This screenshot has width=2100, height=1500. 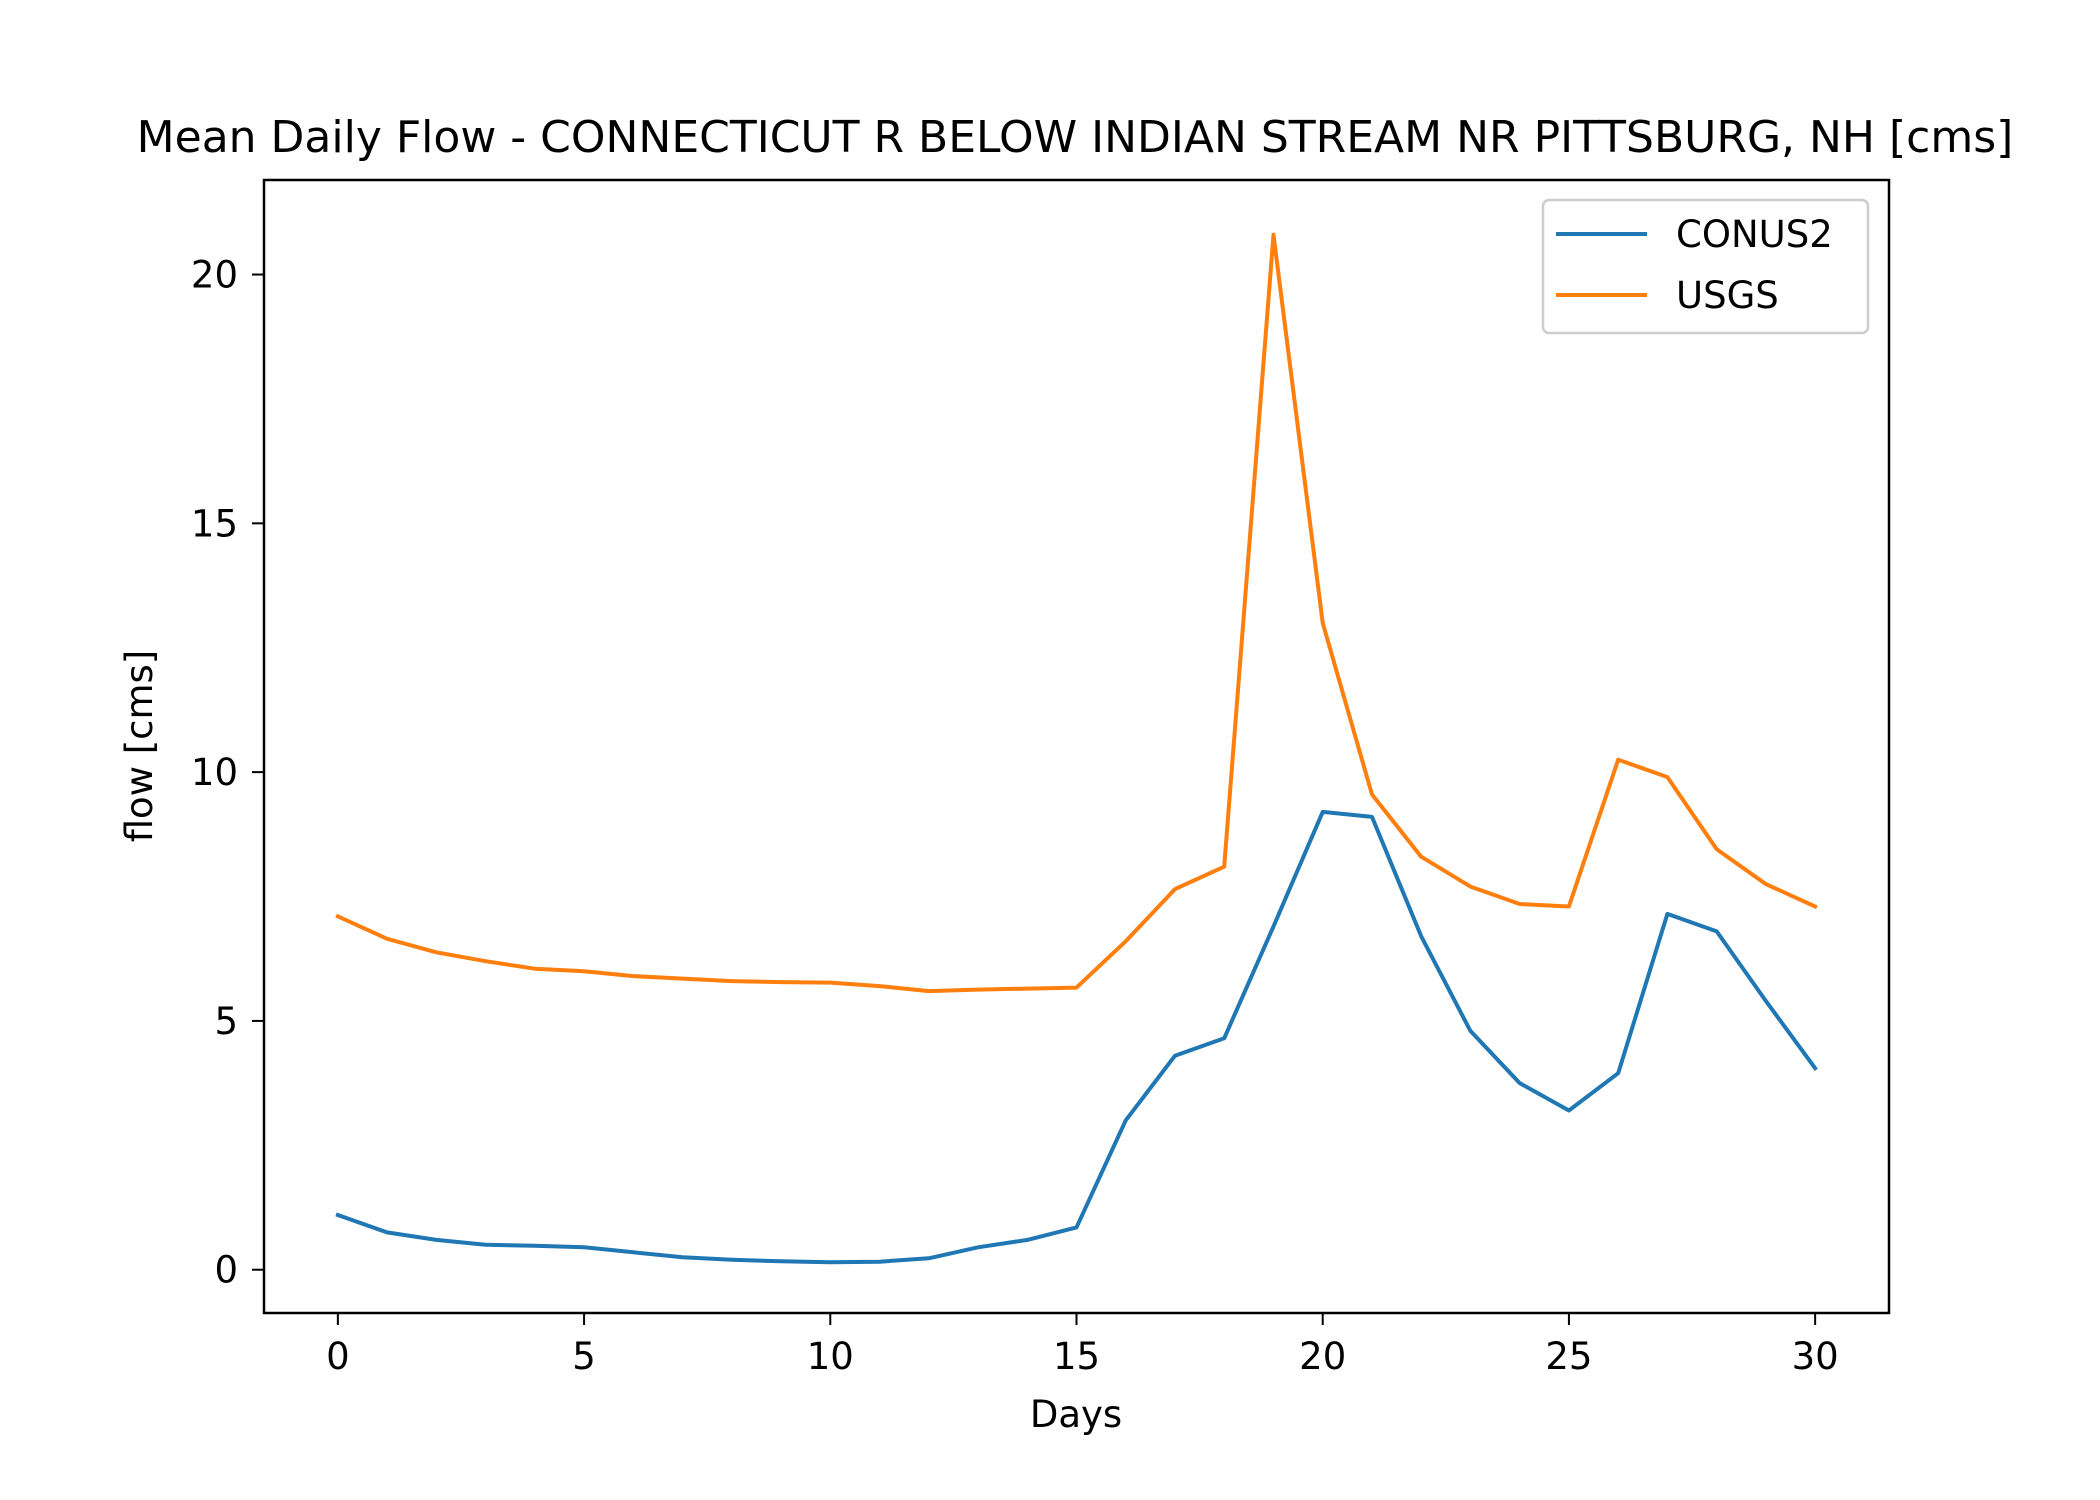 What do you see at coordinates (830, 1356) in the screenshot?
I see `x-tick-label: 10` at bounding box center [830, 1356].